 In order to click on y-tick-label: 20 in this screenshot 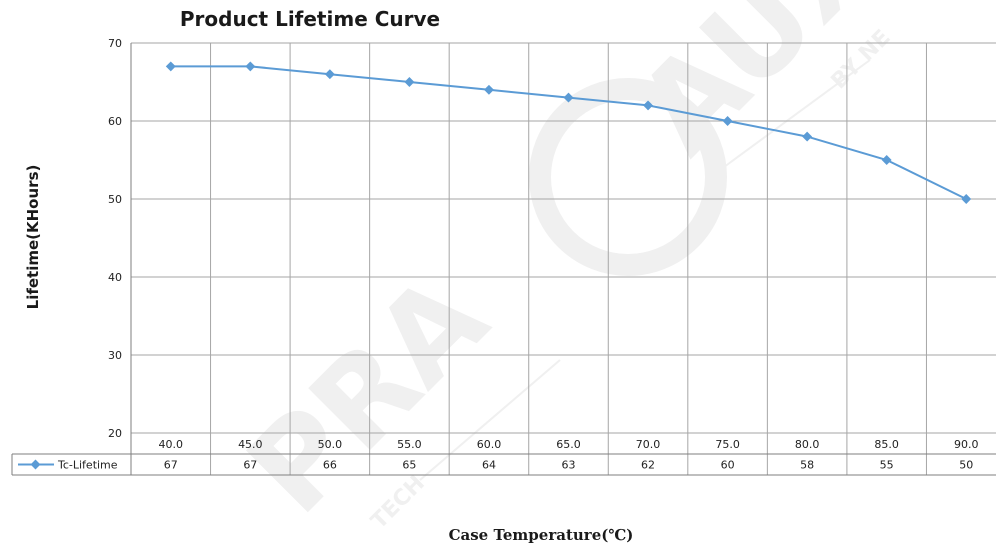, I will do `click(115, 433)`.